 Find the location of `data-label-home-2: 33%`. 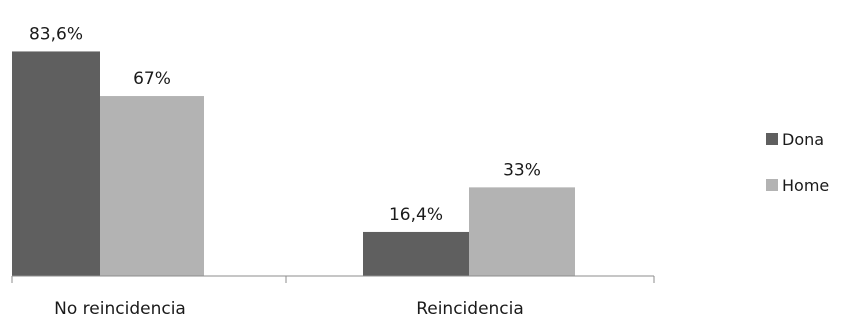

data-label-home-2: 33% is located at coordinates (522, 170).